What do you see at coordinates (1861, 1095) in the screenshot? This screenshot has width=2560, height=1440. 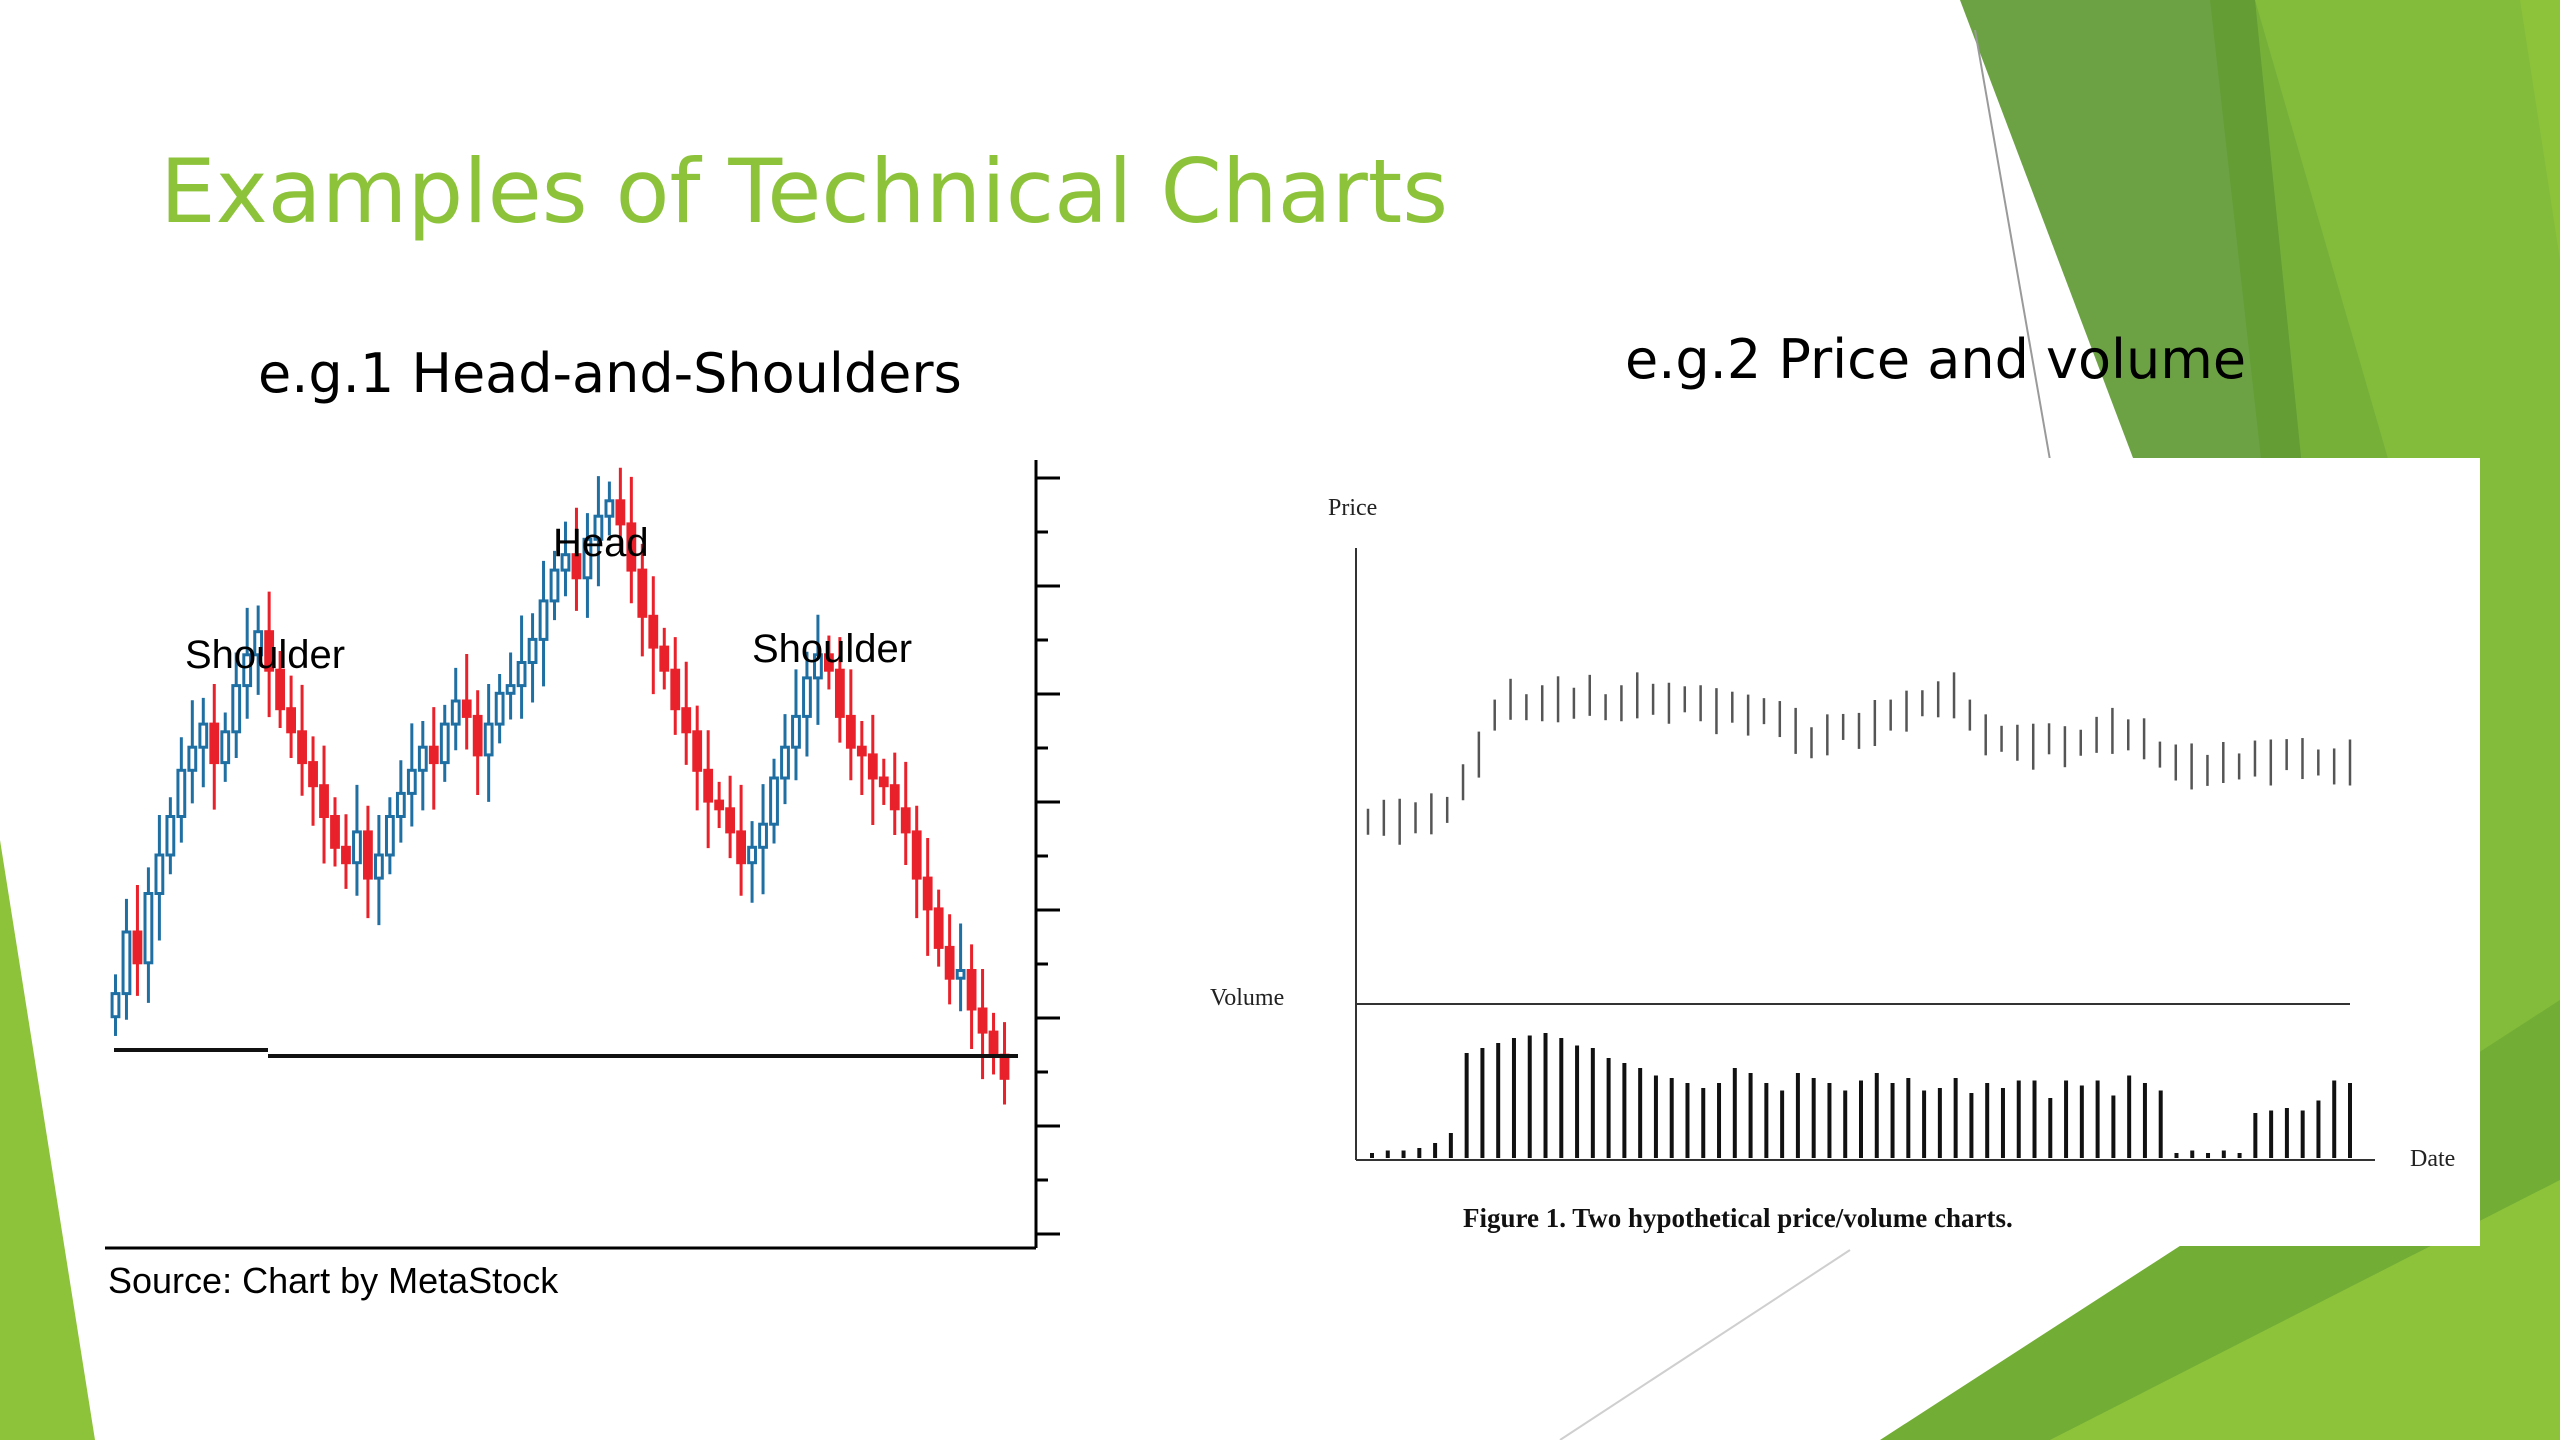 I see `volume-bar-series` at bounding box center [1861, 1095].